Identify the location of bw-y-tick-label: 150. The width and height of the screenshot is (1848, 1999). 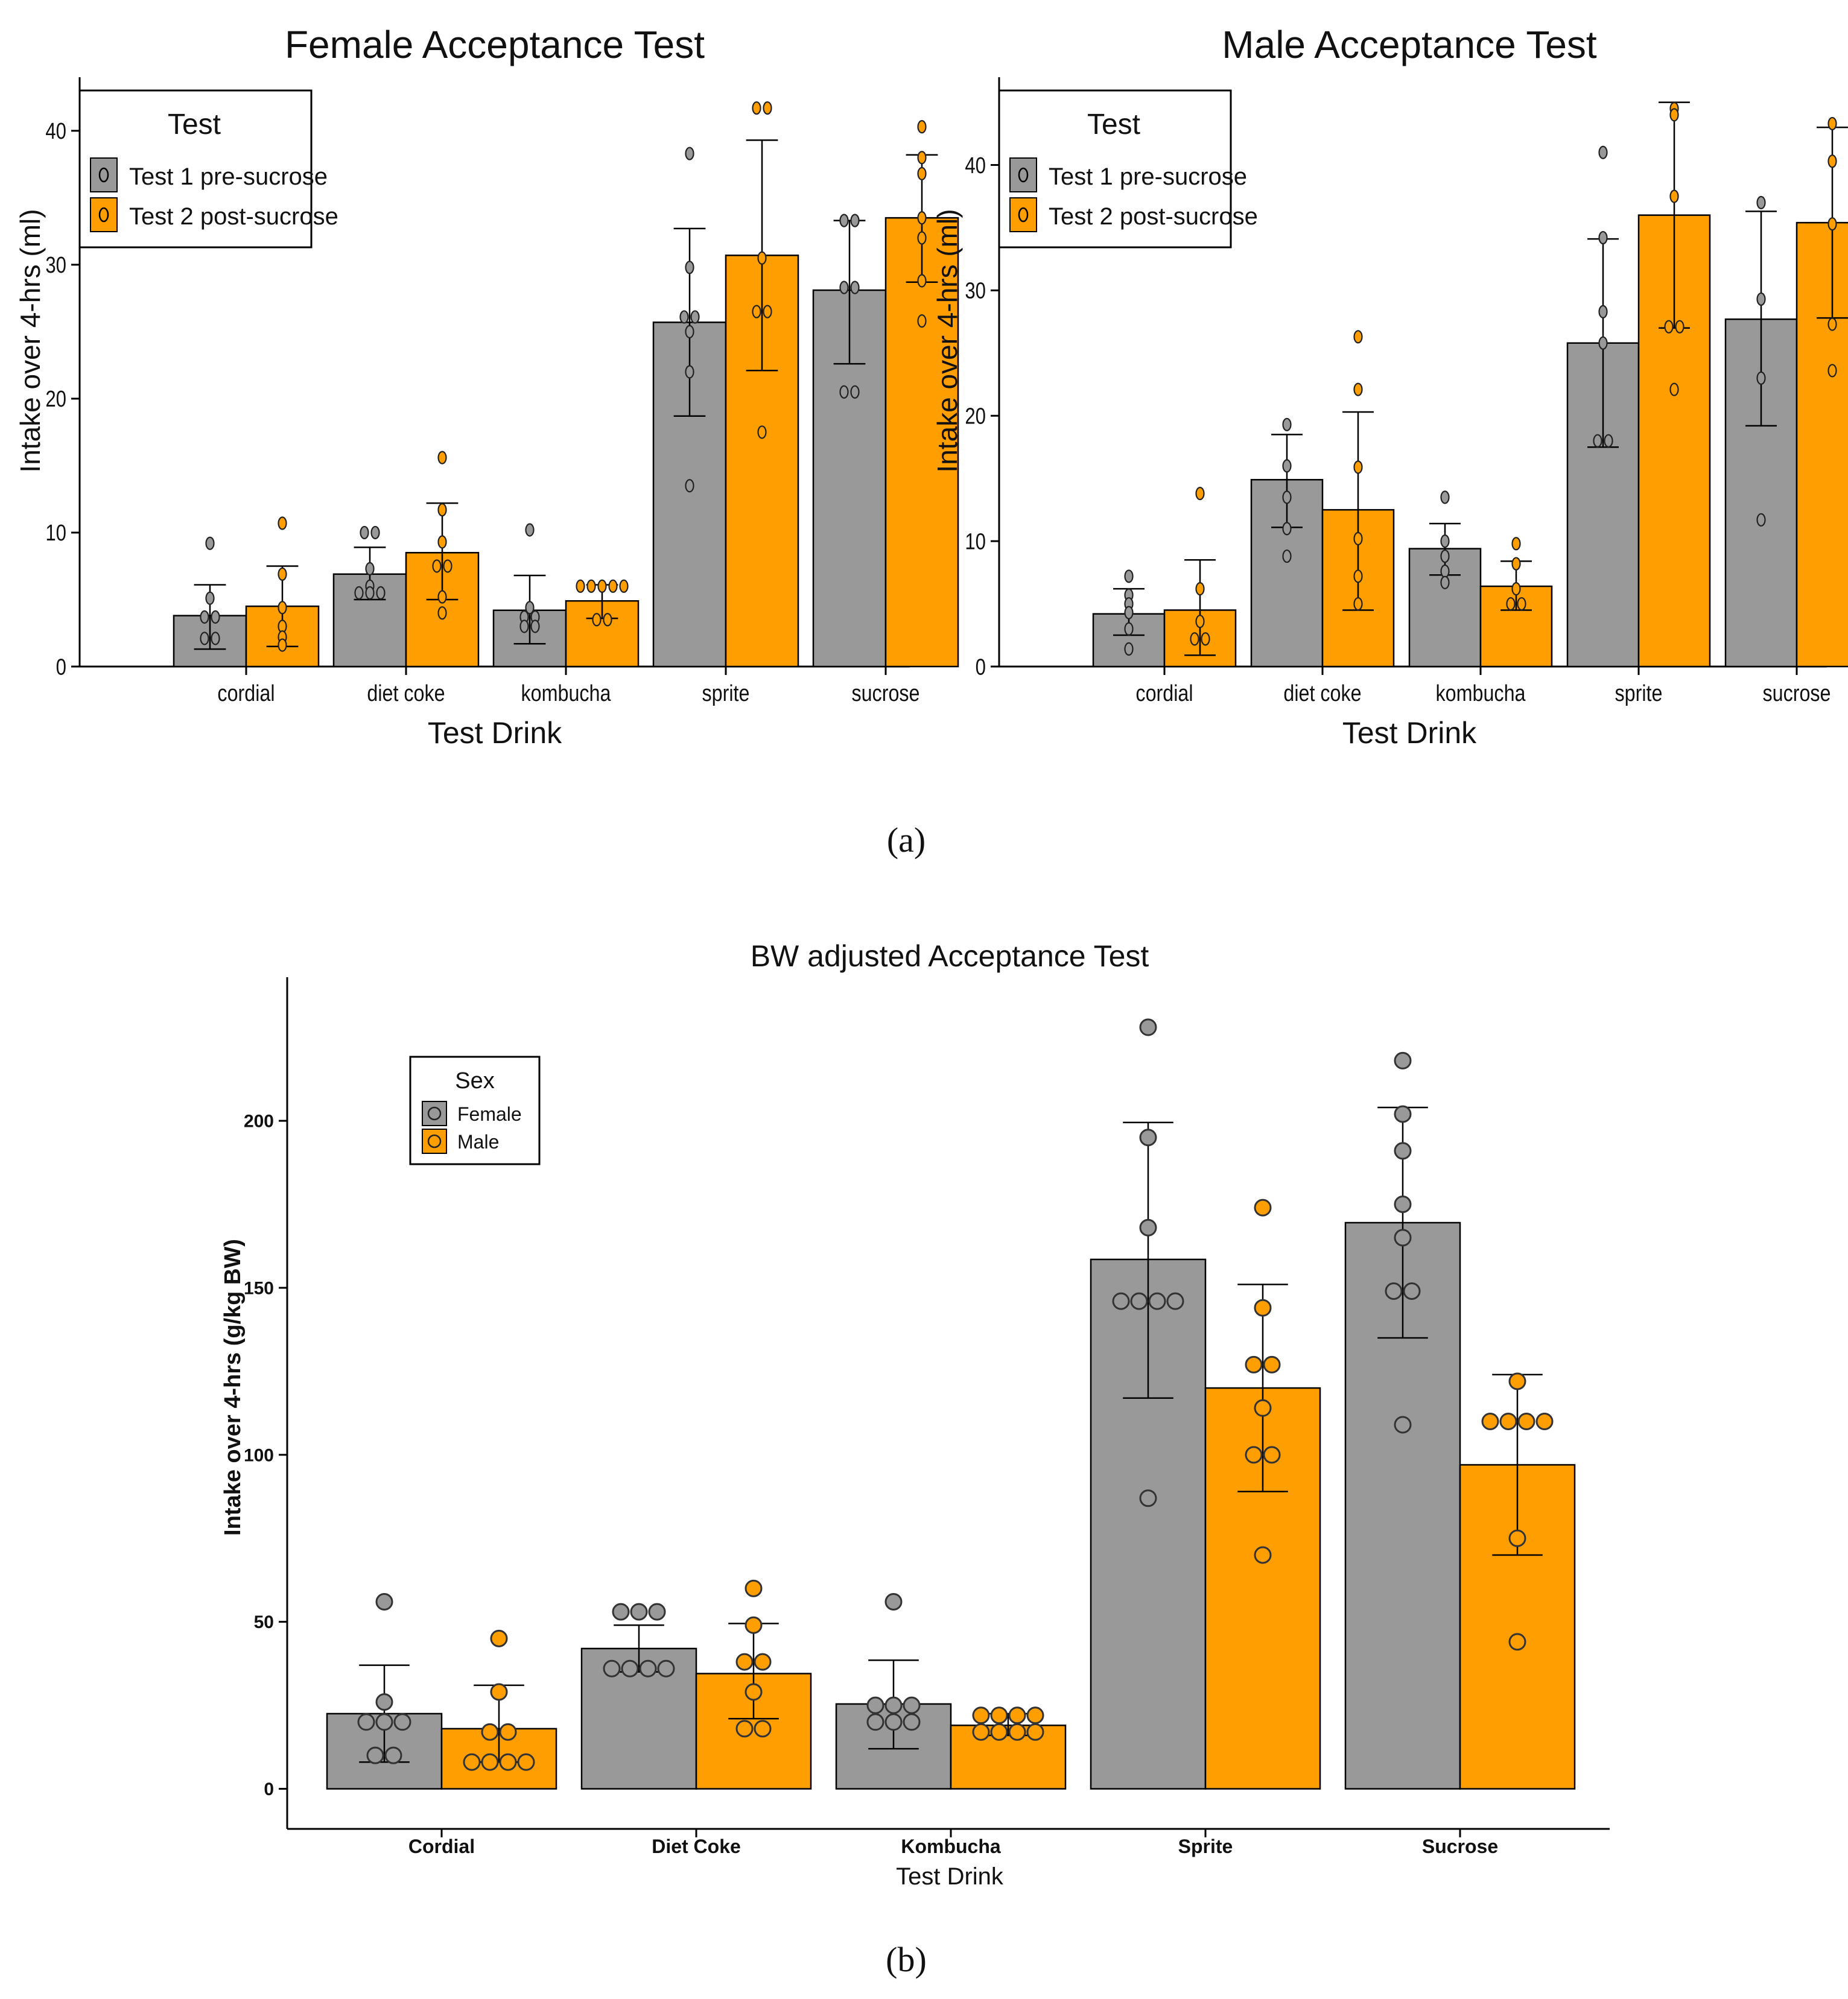
(259, 1288).